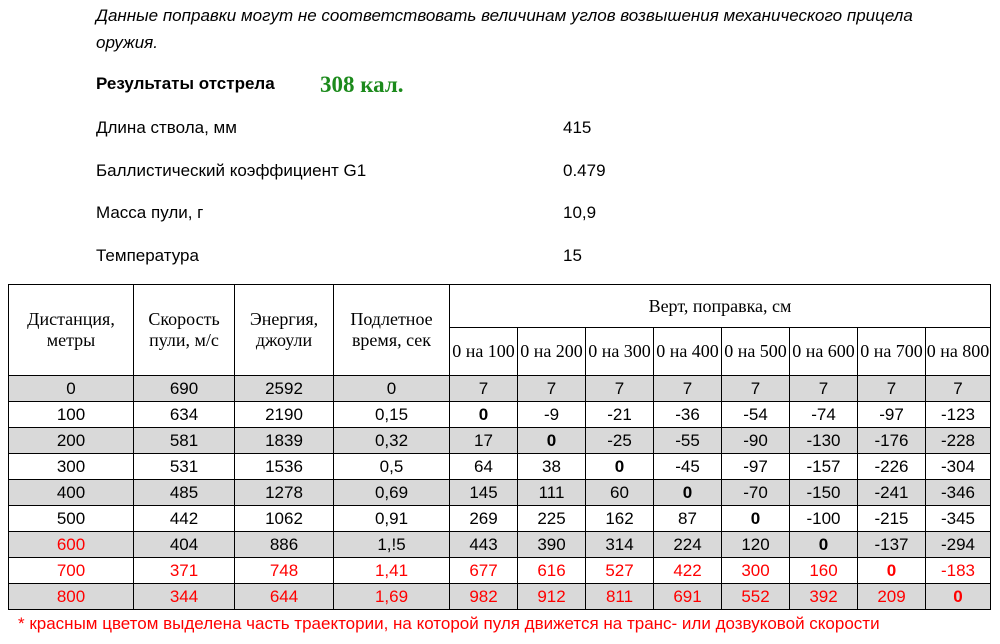  I want to click on correction-cell: -228, so click(958, 440).